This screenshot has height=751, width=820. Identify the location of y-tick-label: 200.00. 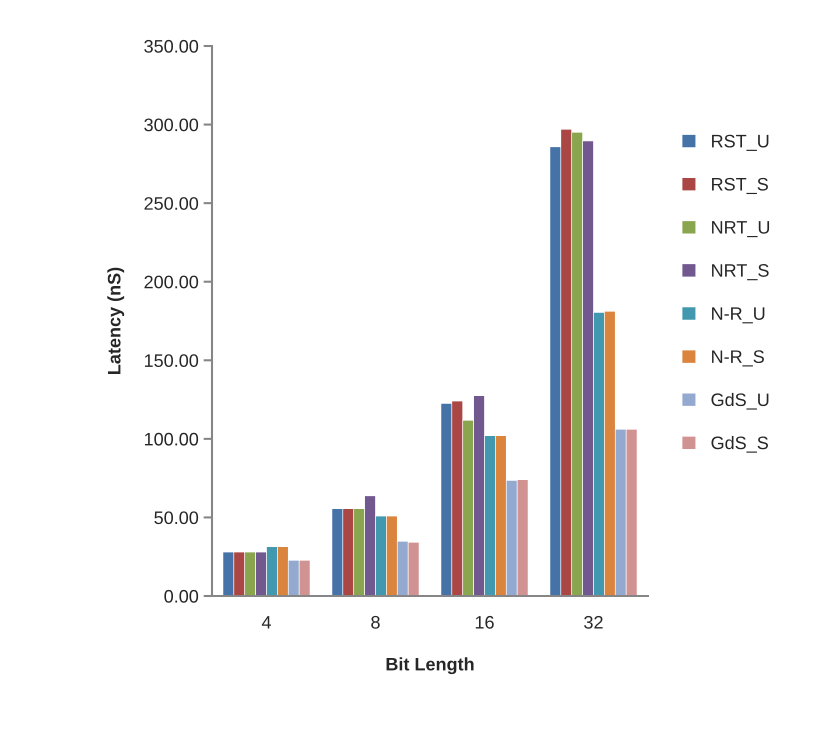
(171, 282).